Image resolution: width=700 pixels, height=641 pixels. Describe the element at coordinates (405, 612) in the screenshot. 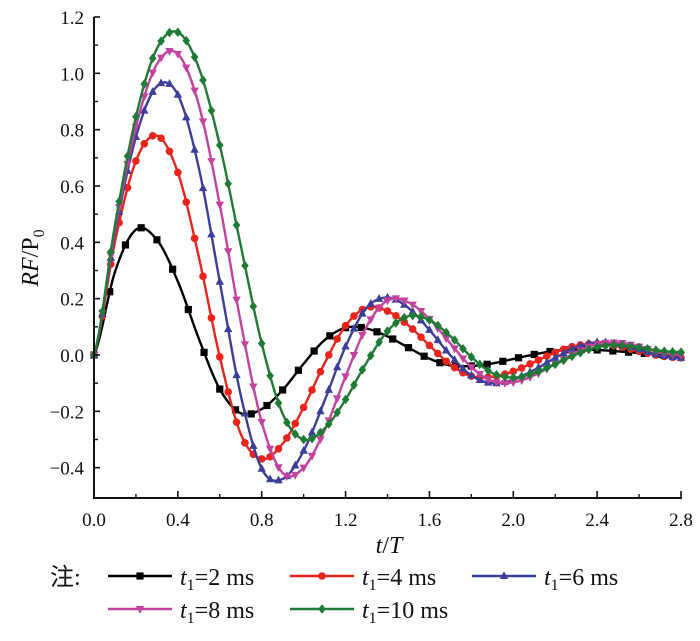

I see `legend-label: t1=10 ms` at that location.